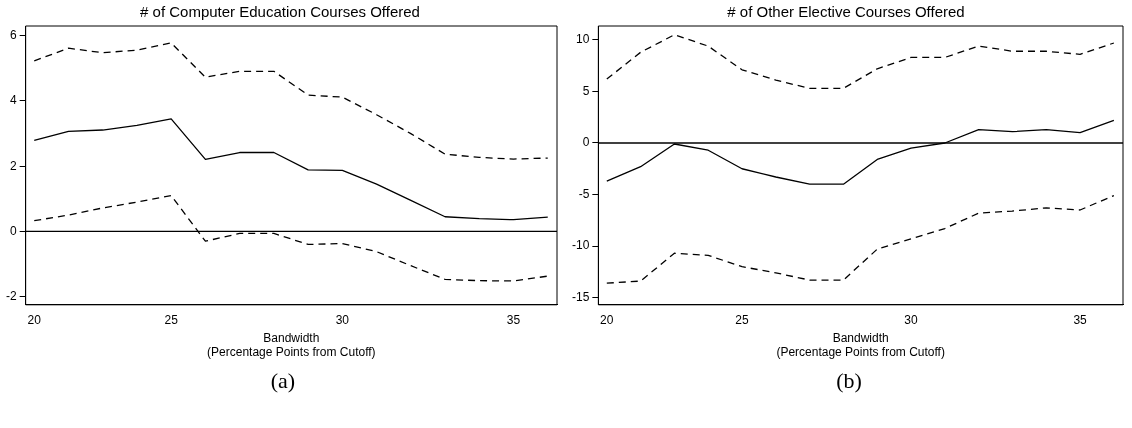  What do you see at coordinates (581, 245) in the screenshot?
I see `y-tick-label: -10` at bounding box center [581, 245].